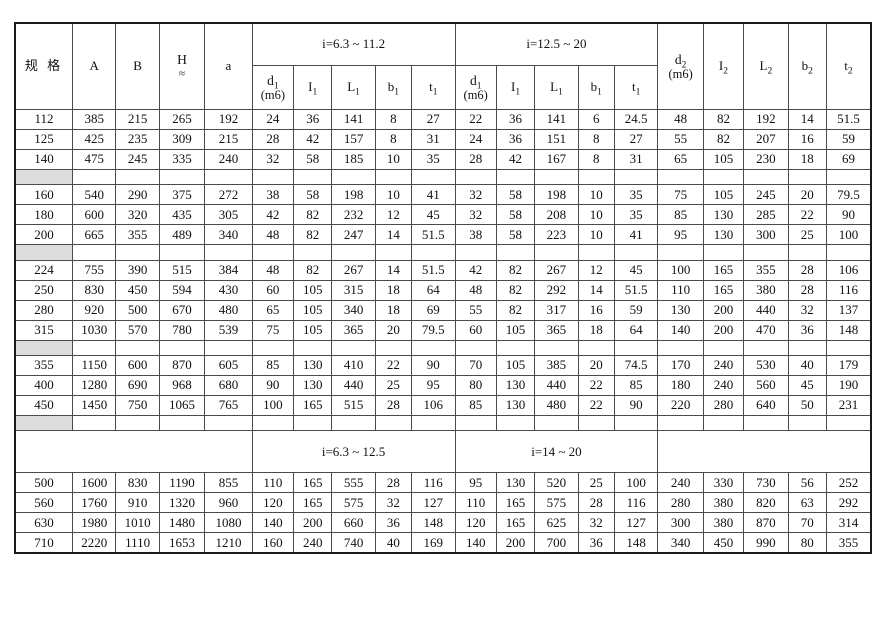 Image resolution: width=888 pixels, height=639 pixels. Describe the element at coordinates (44, 543) in the screenshot. I see `cell-spec: 710` at that location.